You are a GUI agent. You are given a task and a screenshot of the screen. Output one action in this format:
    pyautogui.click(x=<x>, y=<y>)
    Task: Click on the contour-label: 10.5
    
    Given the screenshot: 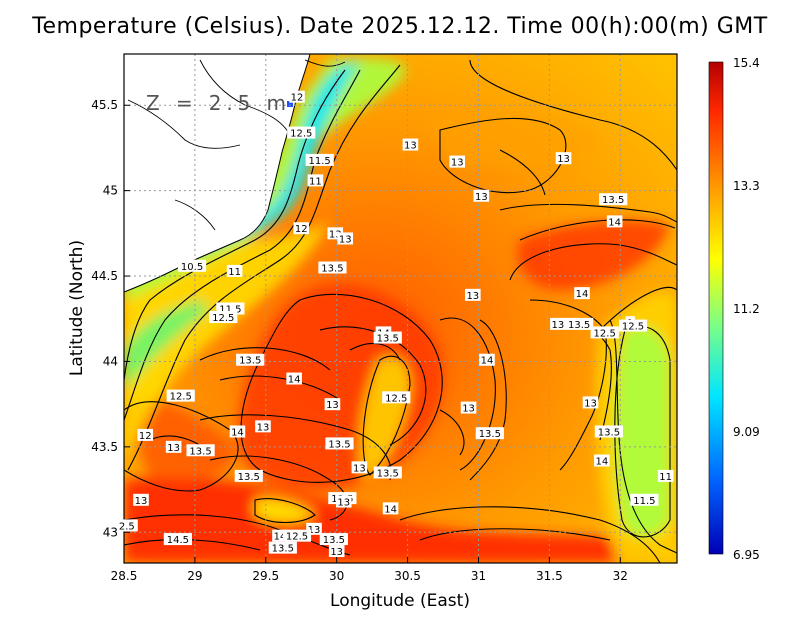 What is the action you would take?
    pyautogui.click(x=192, y=266)
    